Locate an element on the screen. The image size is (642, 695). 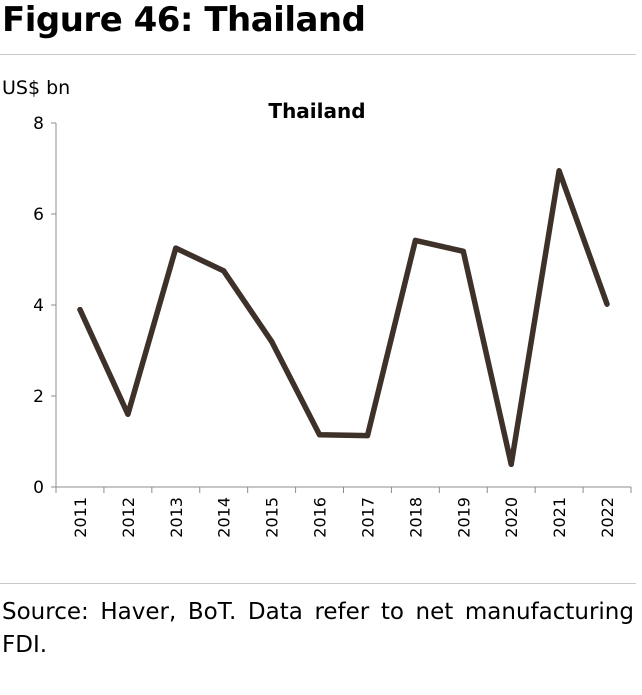
y-tick-label: 4 is located at coordinates (38, 306).